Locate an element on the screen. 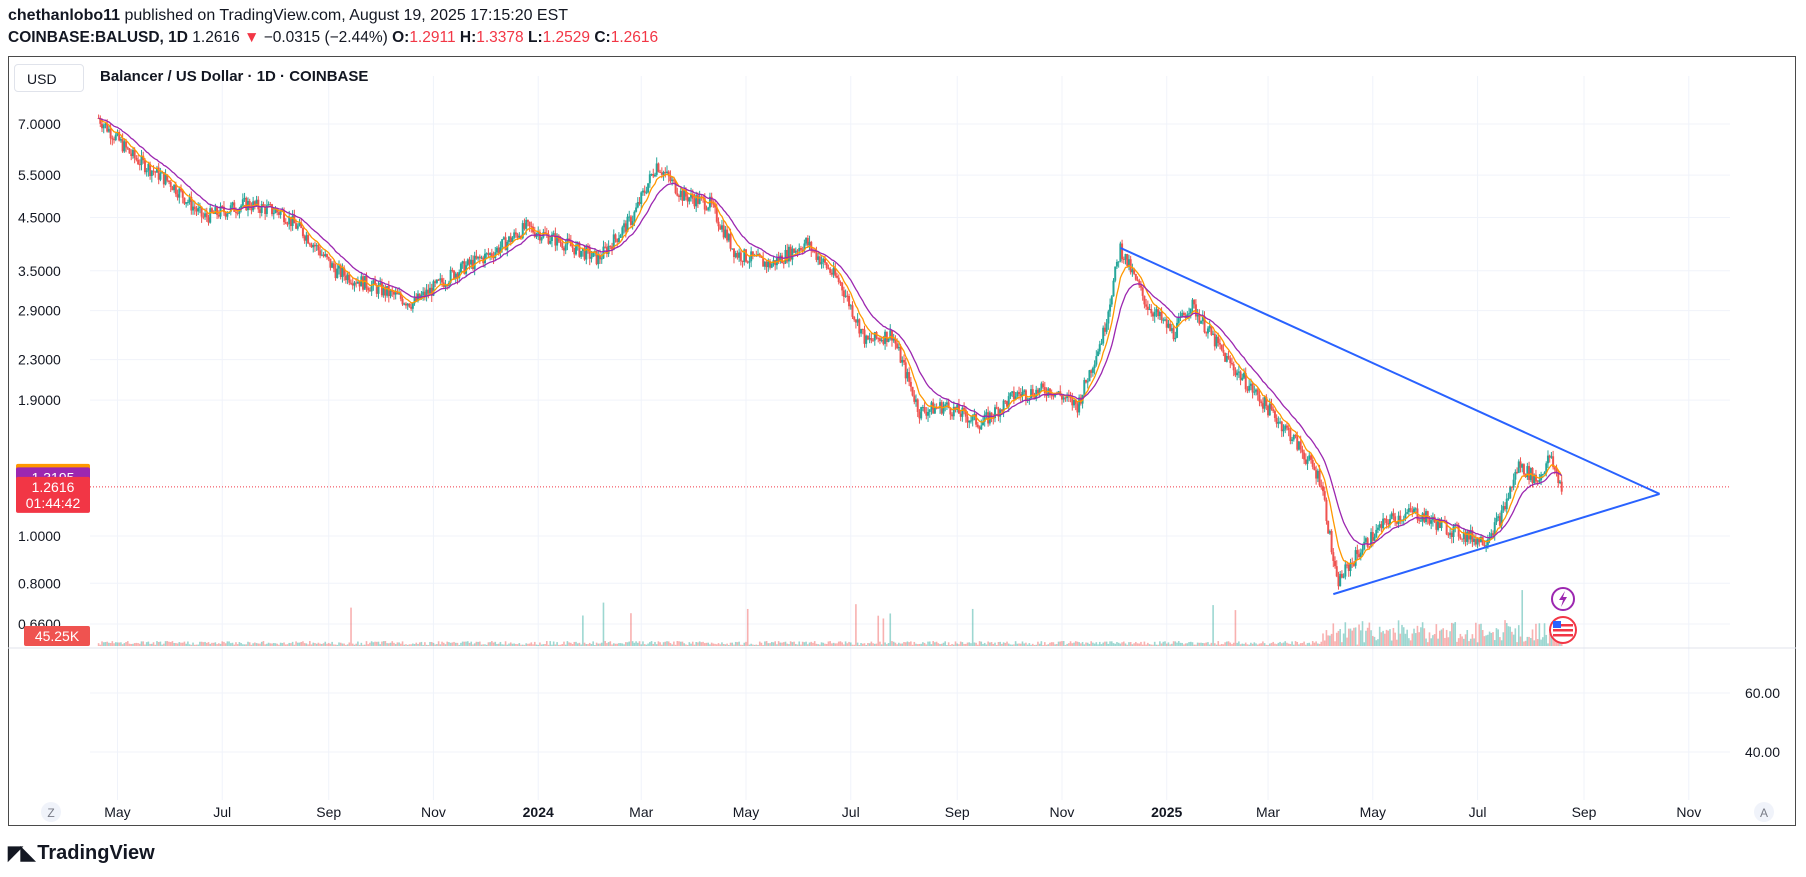 This screenshot has width=1806, height=877. zoom-reset-button: Z is located at coordinates (51, 812).